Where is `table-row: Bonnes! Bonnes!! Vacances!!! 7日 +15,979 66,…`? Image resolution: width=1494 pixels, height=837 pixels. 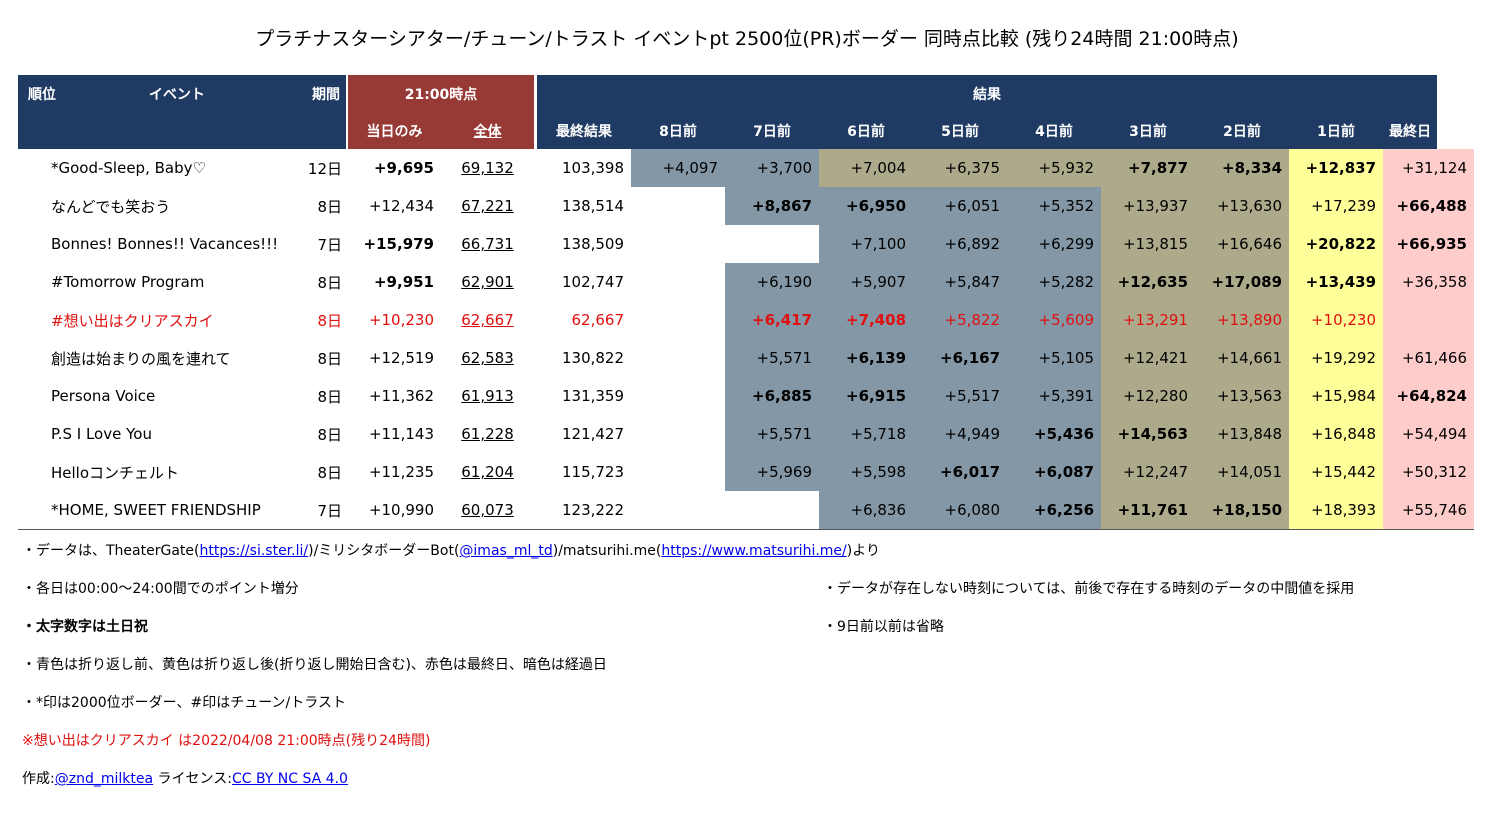
table-row: Bonnes! Bonnes!! Vacances!!! 7日 +15,979 66,… is located at coordinates (746, 244).